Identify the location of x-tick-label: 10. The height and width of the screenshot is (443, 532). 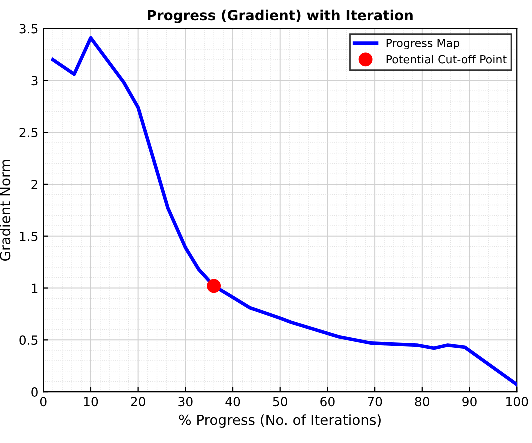
(91, 402).